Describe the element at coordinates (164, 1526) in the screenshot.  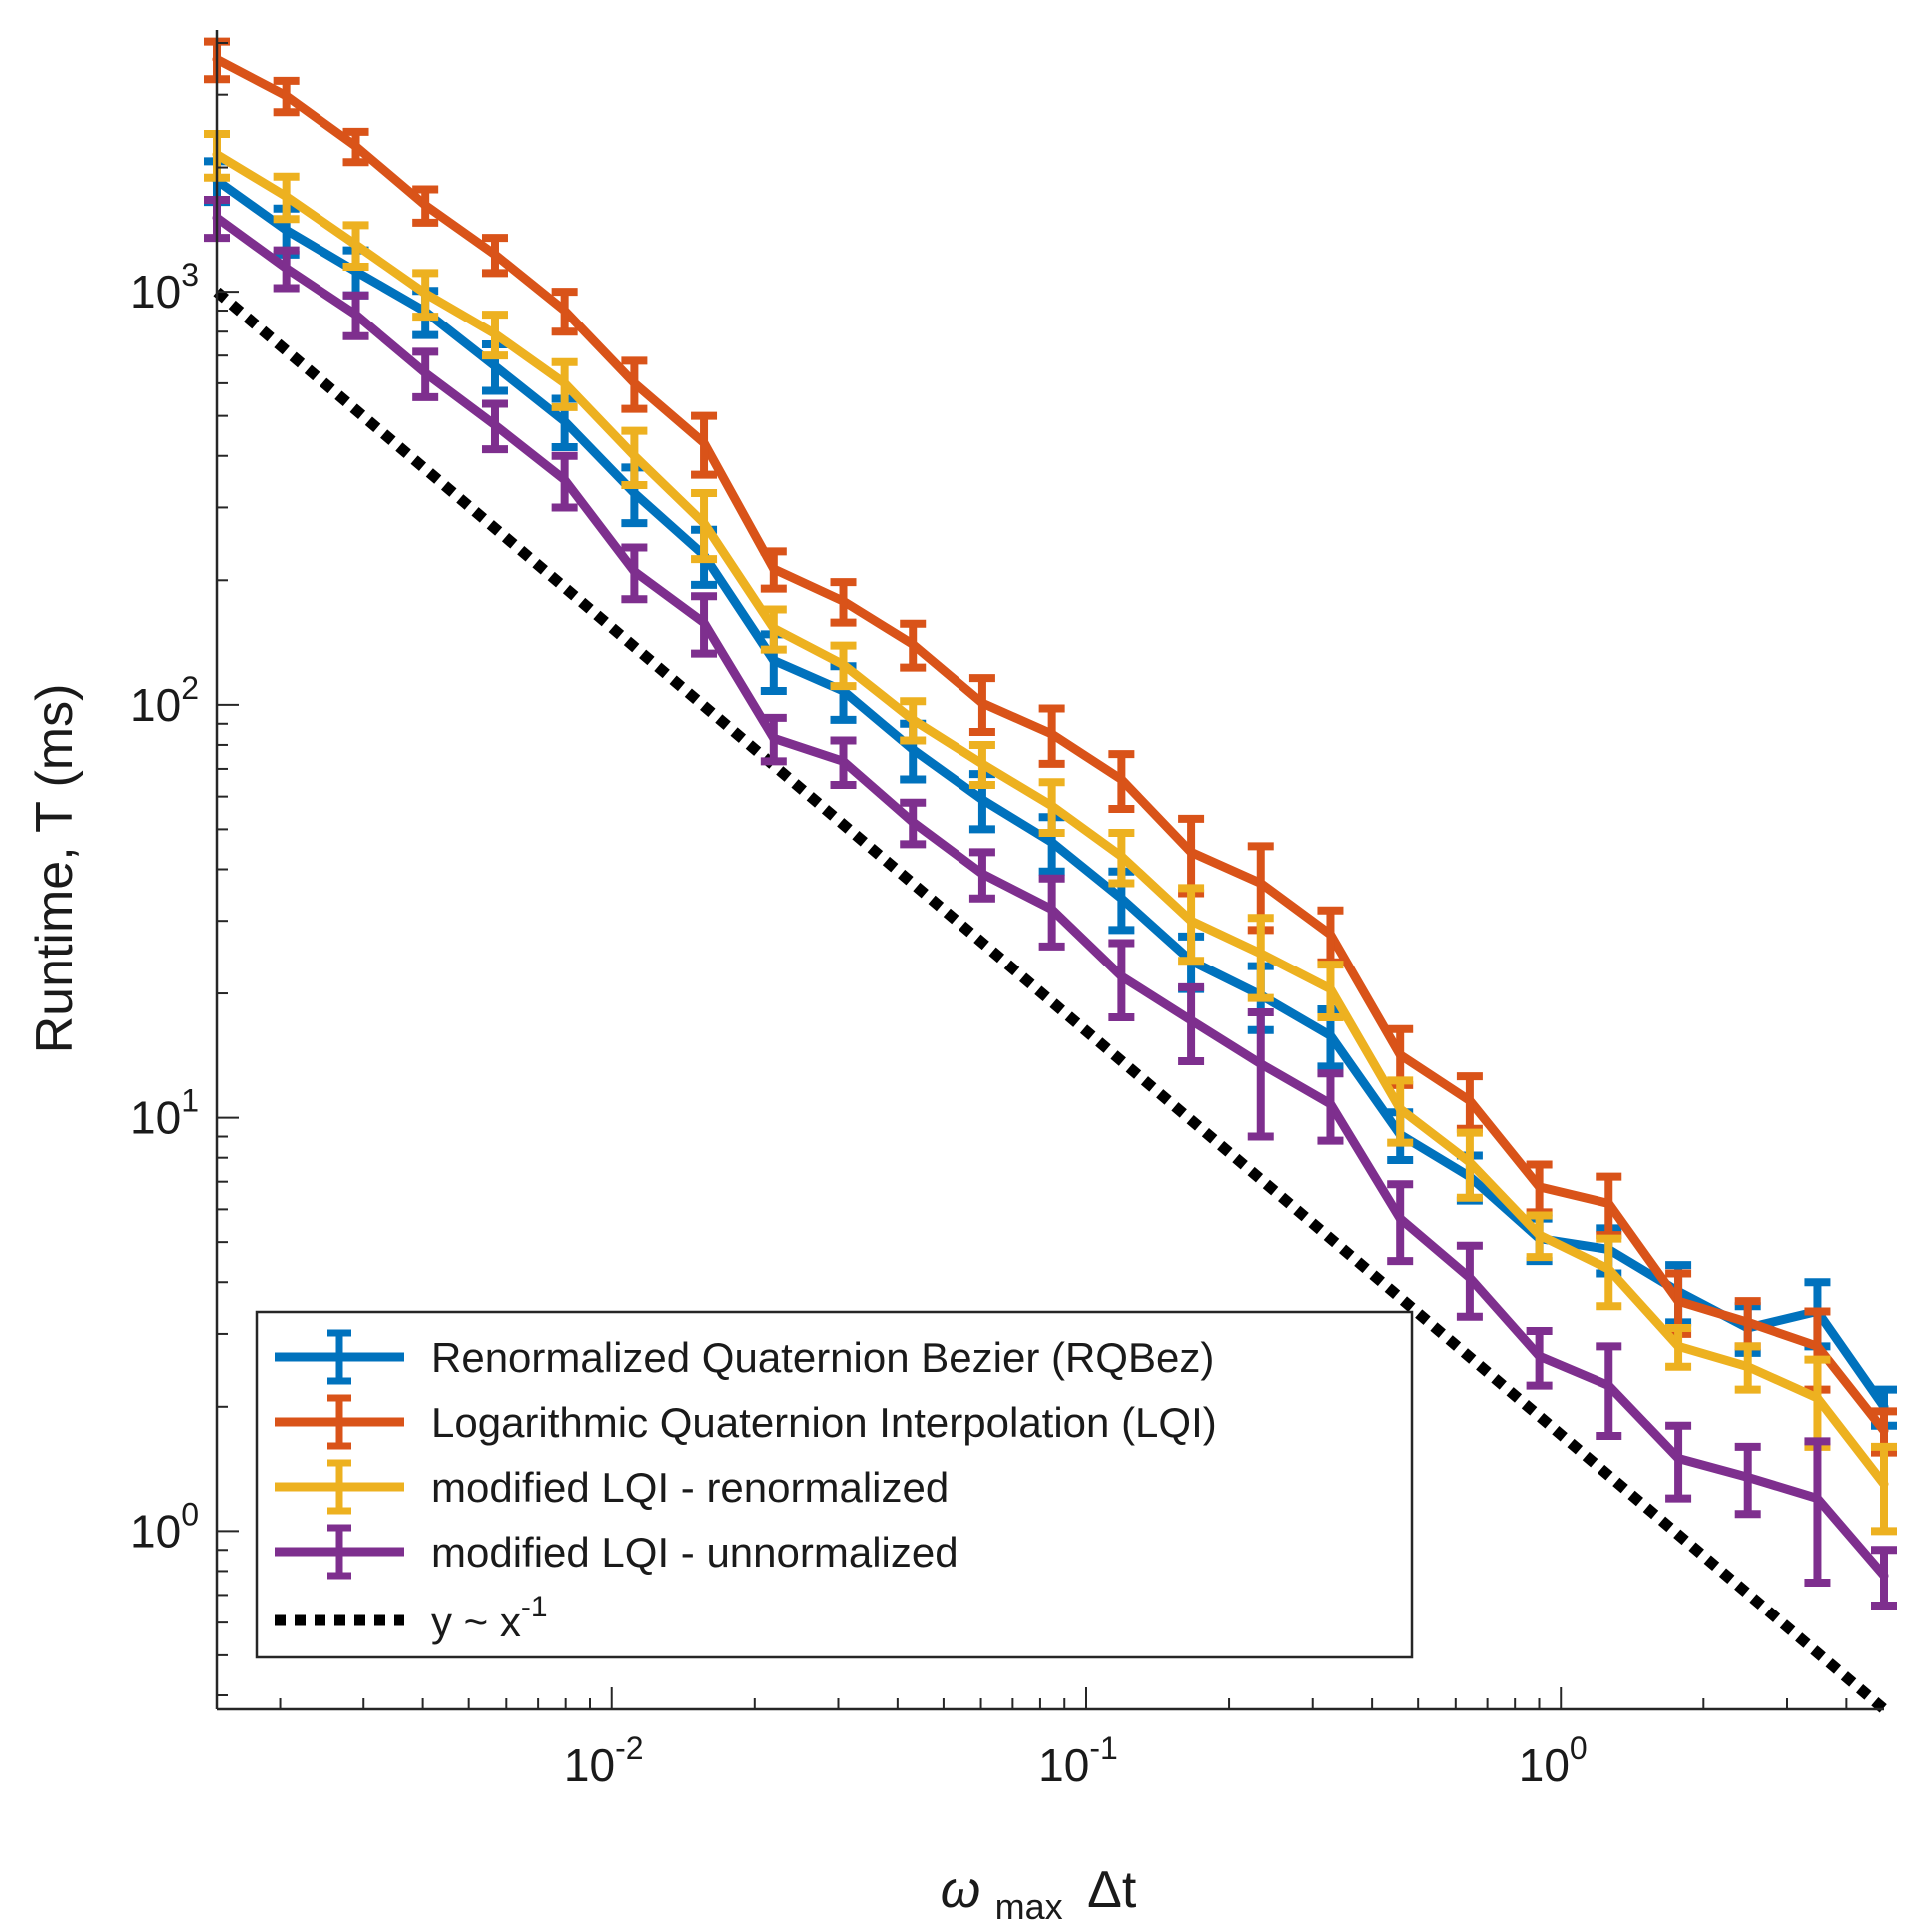
I see `y-tick-label: 10⁰` at that location.